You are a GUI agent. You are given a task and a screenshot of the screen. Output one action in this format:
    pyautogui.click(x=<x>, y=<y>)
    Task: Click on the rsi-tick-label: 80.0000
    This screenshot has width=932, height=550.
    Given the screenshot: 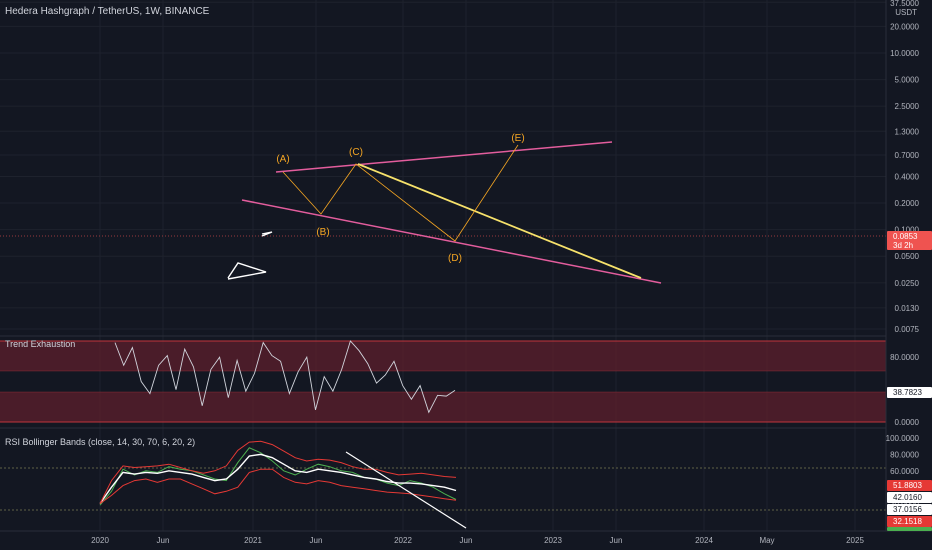 What is the action you would take?
    pyautogui.click(x=904, y=454)
    